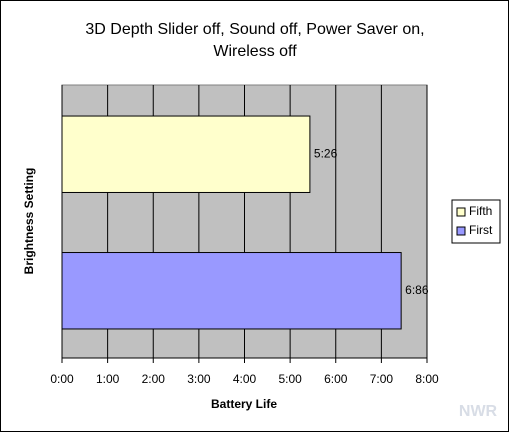 This screenshot has width=510, height=433. I want to click on x-tick-label: 6:00, so click(336, 379).